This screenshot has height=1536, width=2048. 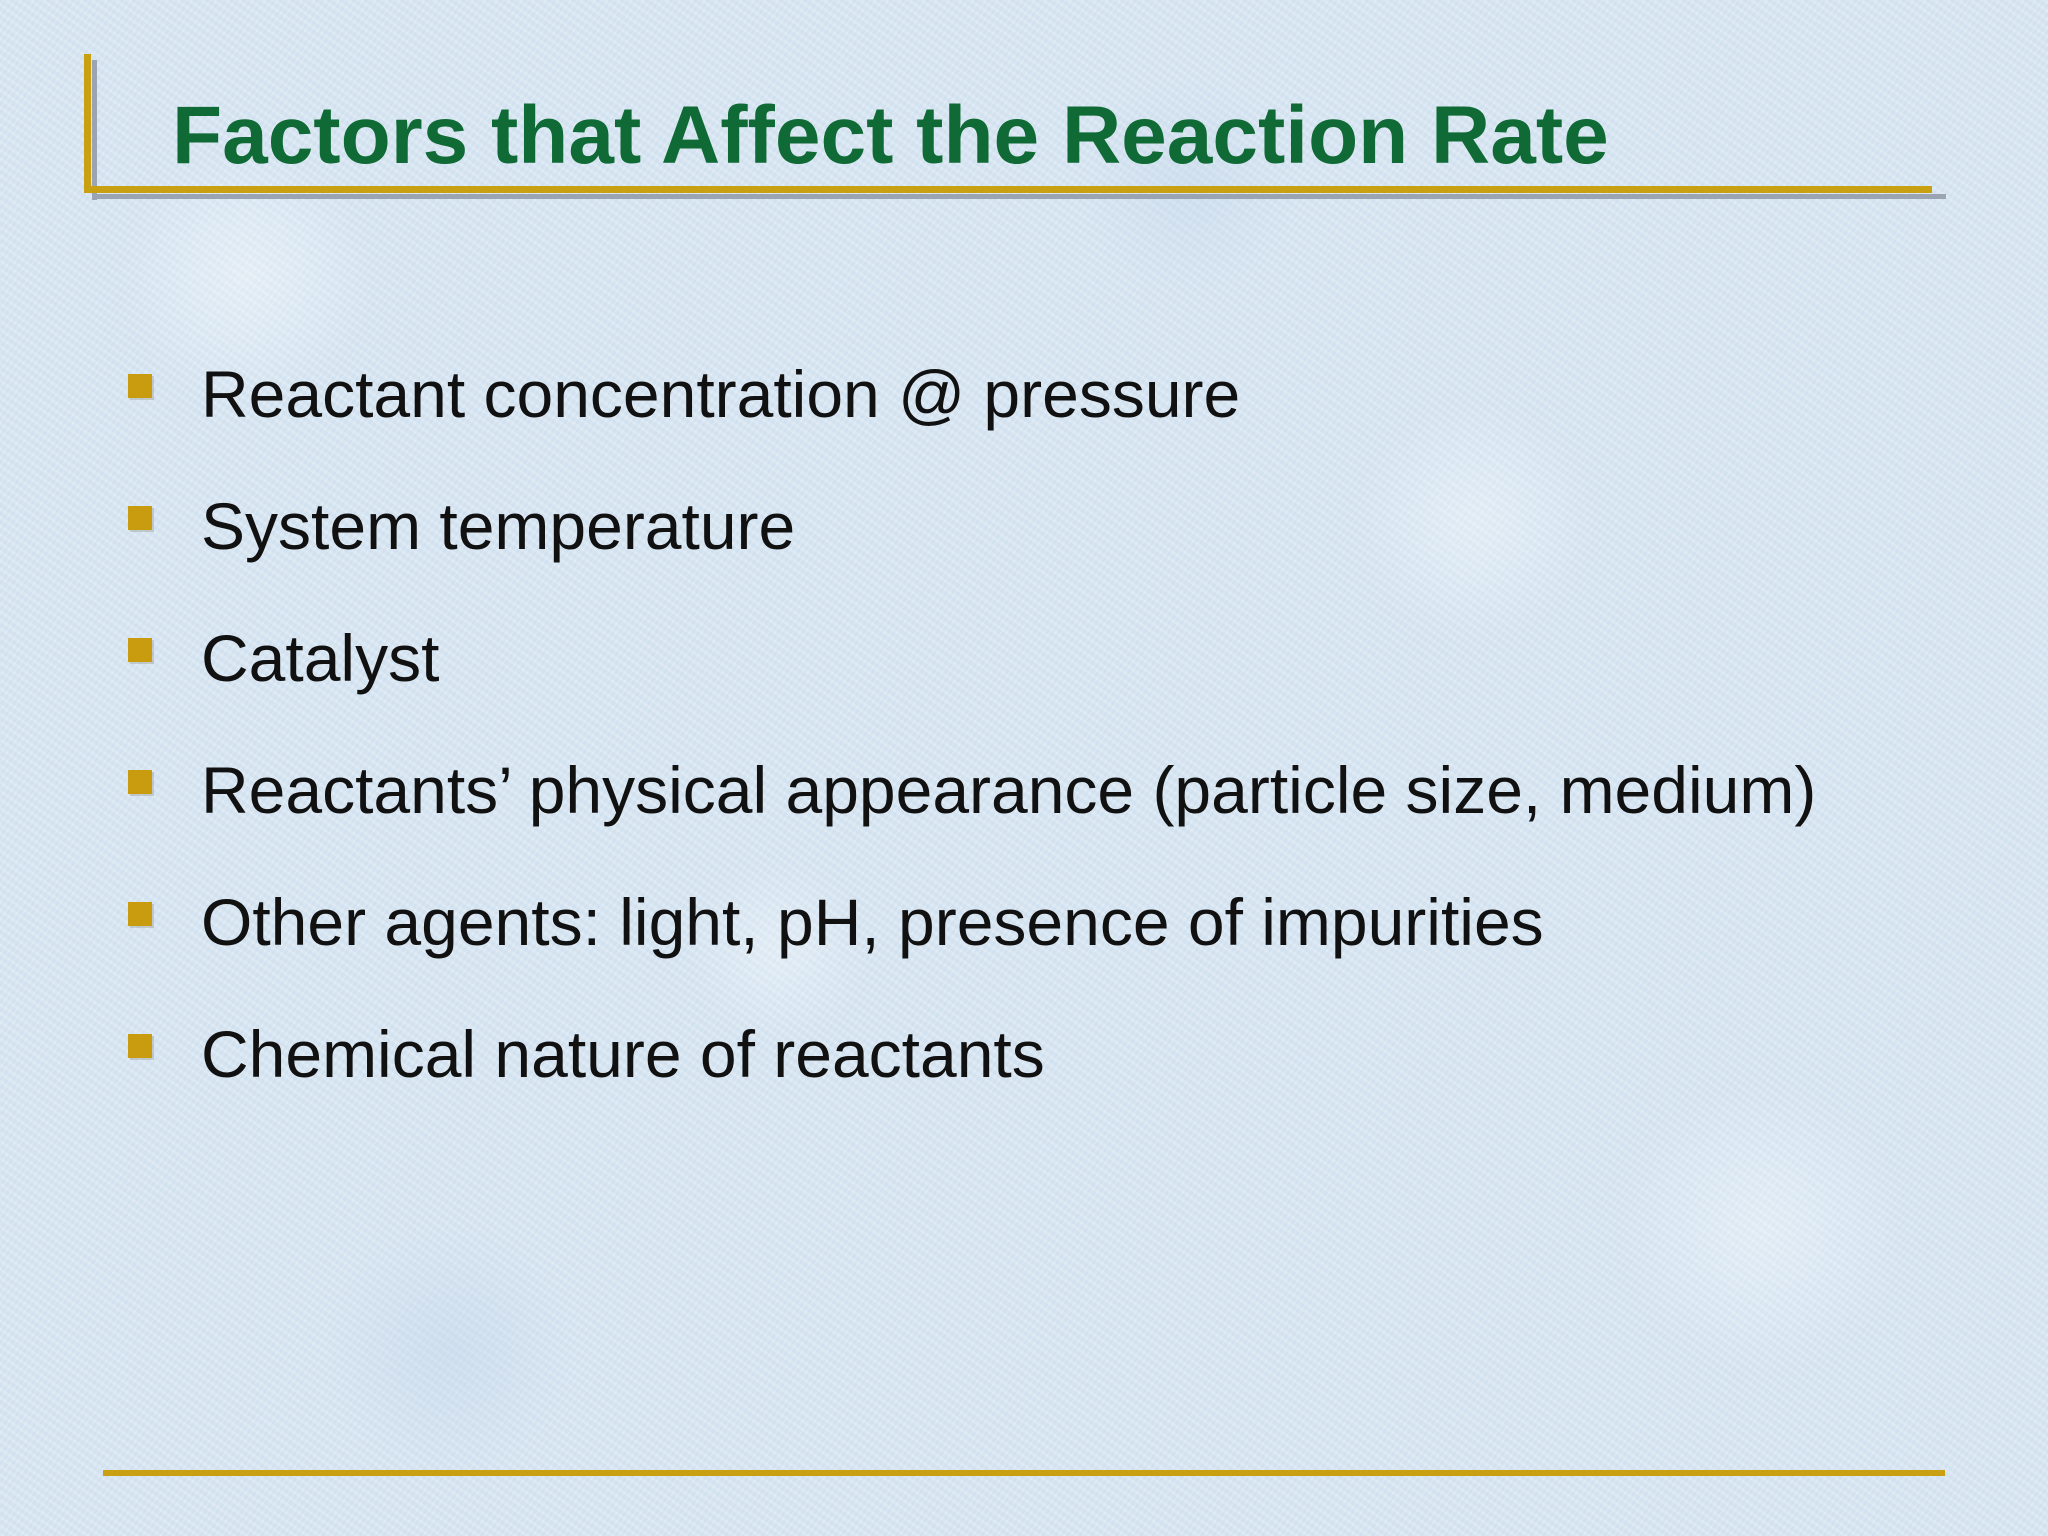 What do you see at coordinates (1005, 658) in the screenshot?
I see `list-item: Catalyst` at bounding box center [1005, 658].